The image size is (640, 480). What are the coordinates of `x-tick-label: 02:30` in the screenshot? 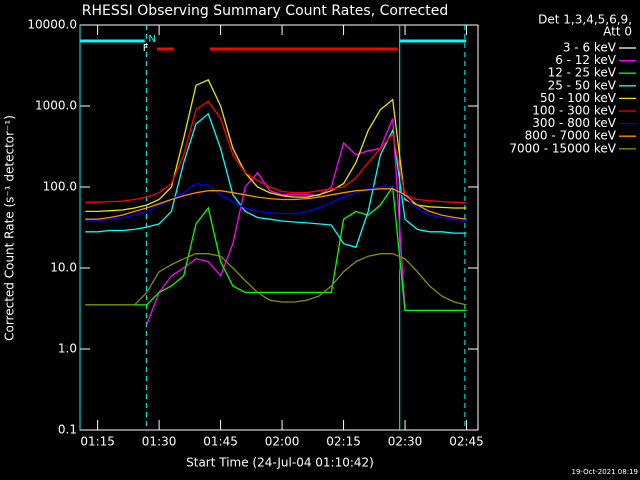 It's located at (405, 442).